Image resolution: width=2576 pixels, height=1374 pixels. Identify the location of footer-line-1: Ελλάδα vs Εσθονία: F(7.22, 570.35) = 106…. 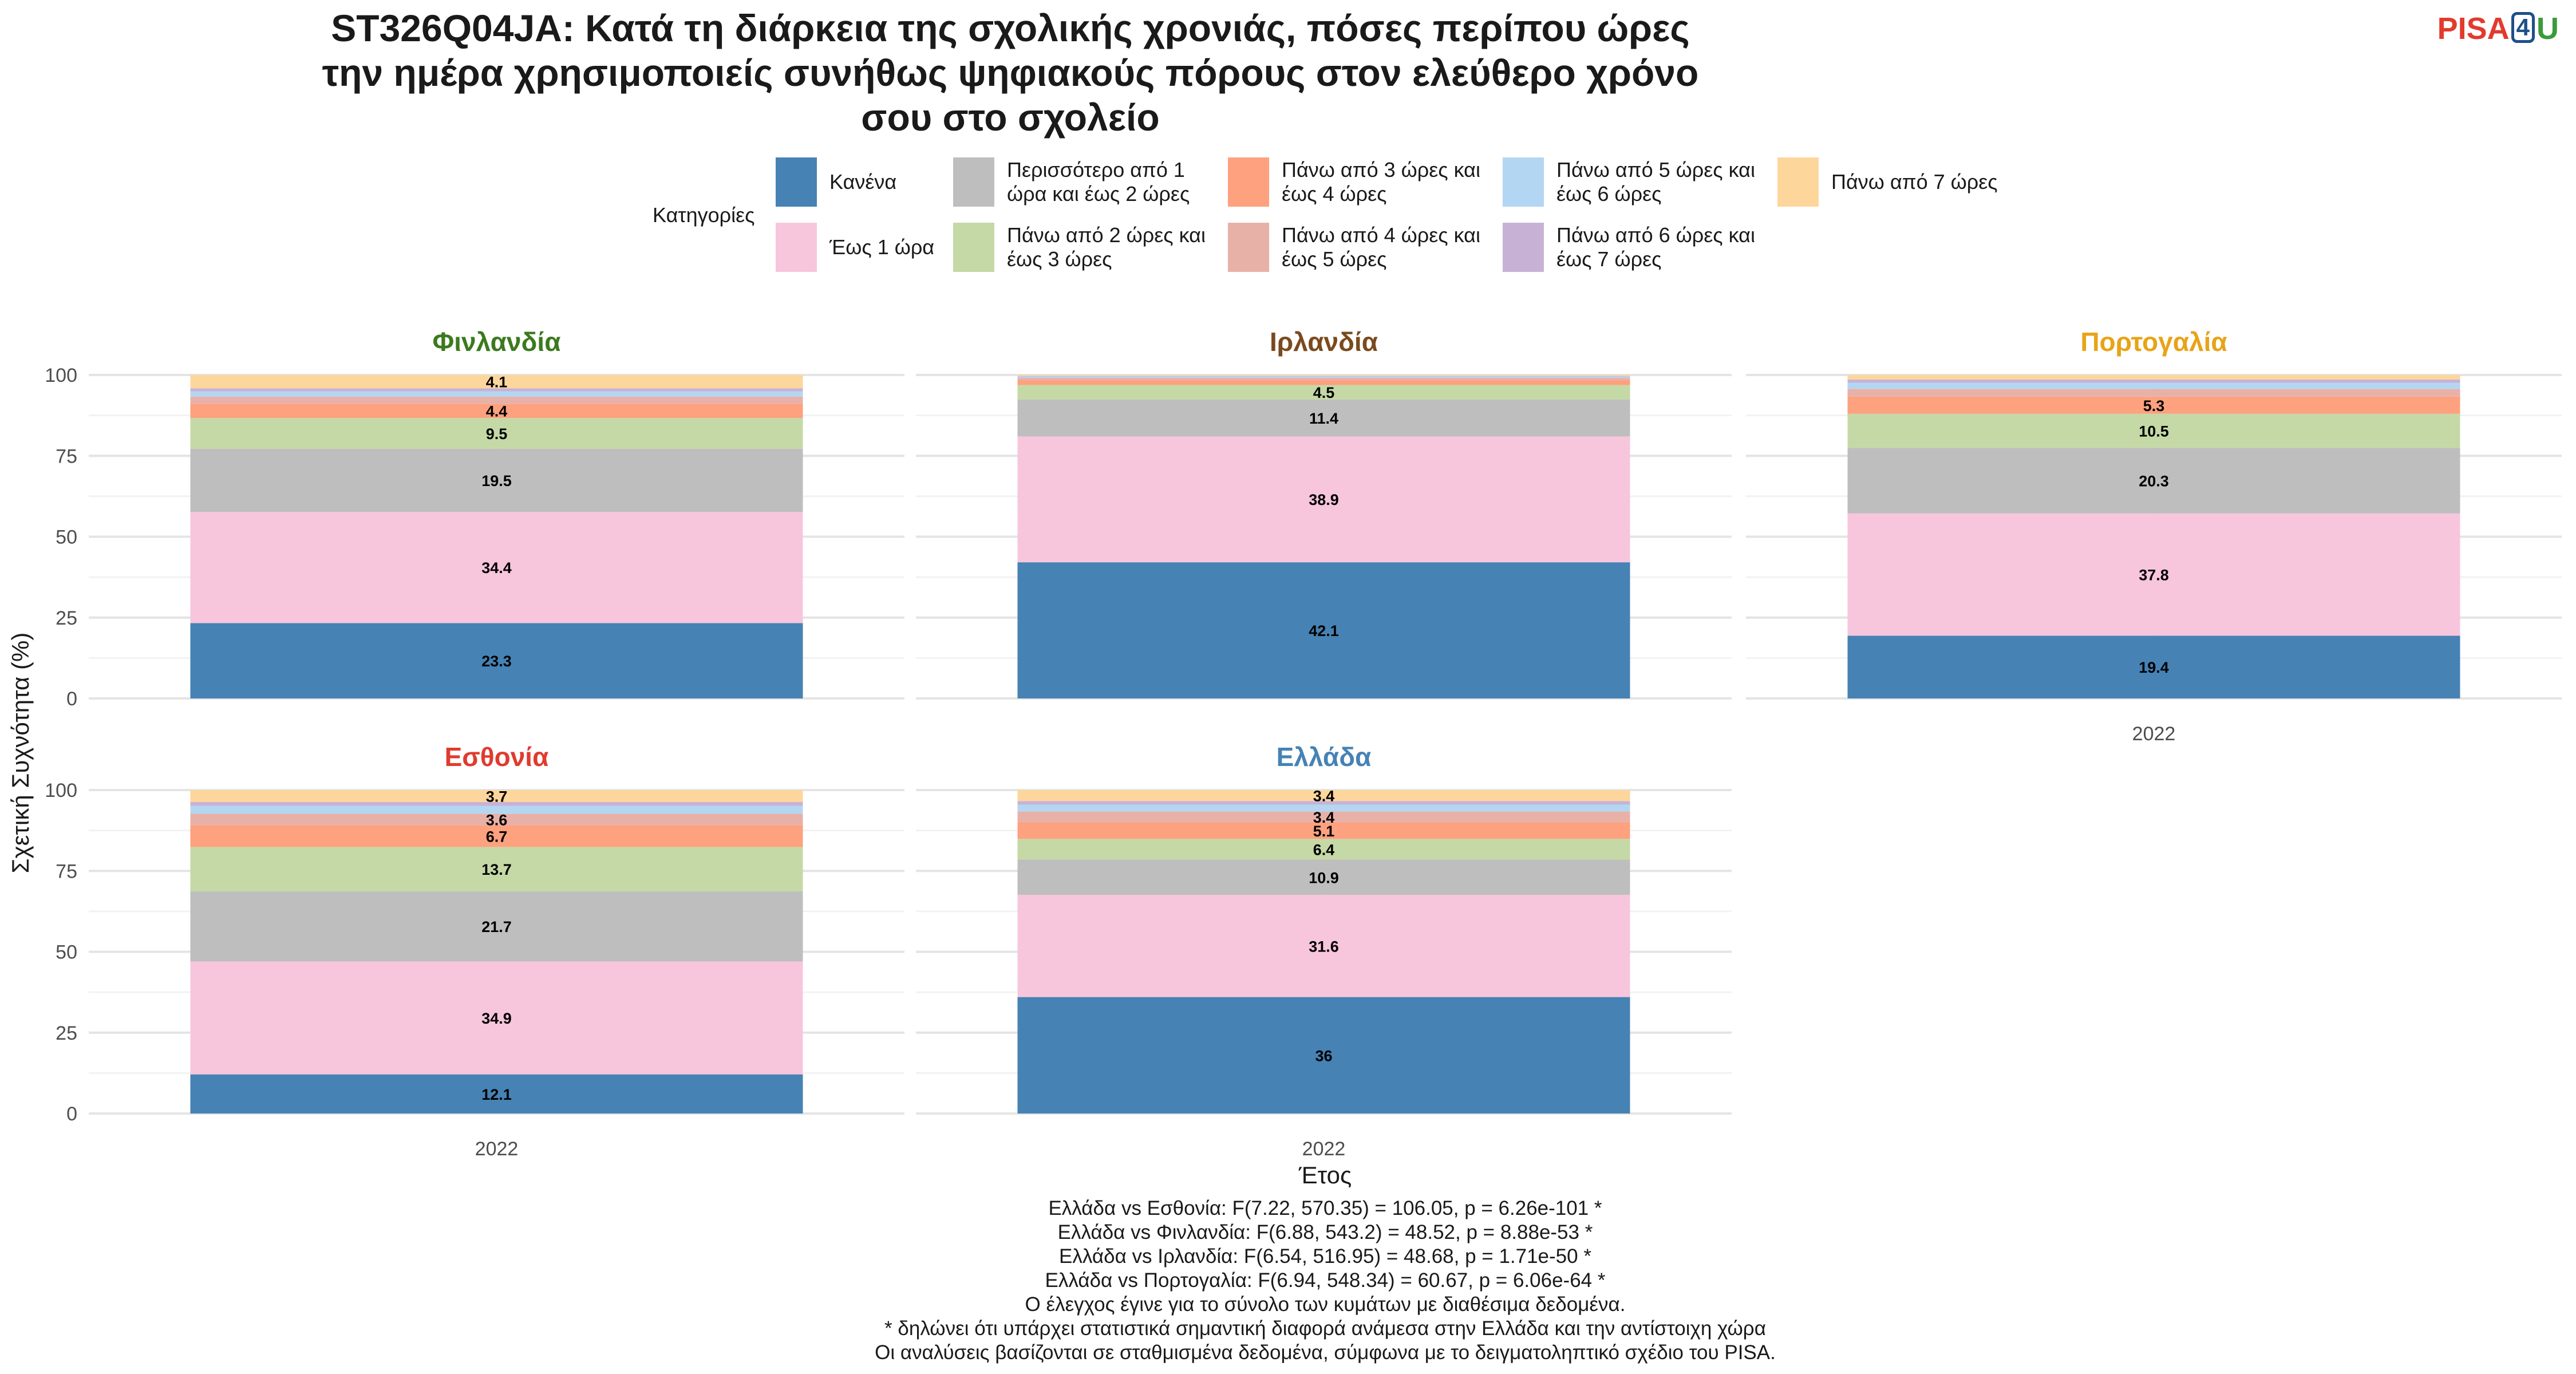
(1325, 1208).